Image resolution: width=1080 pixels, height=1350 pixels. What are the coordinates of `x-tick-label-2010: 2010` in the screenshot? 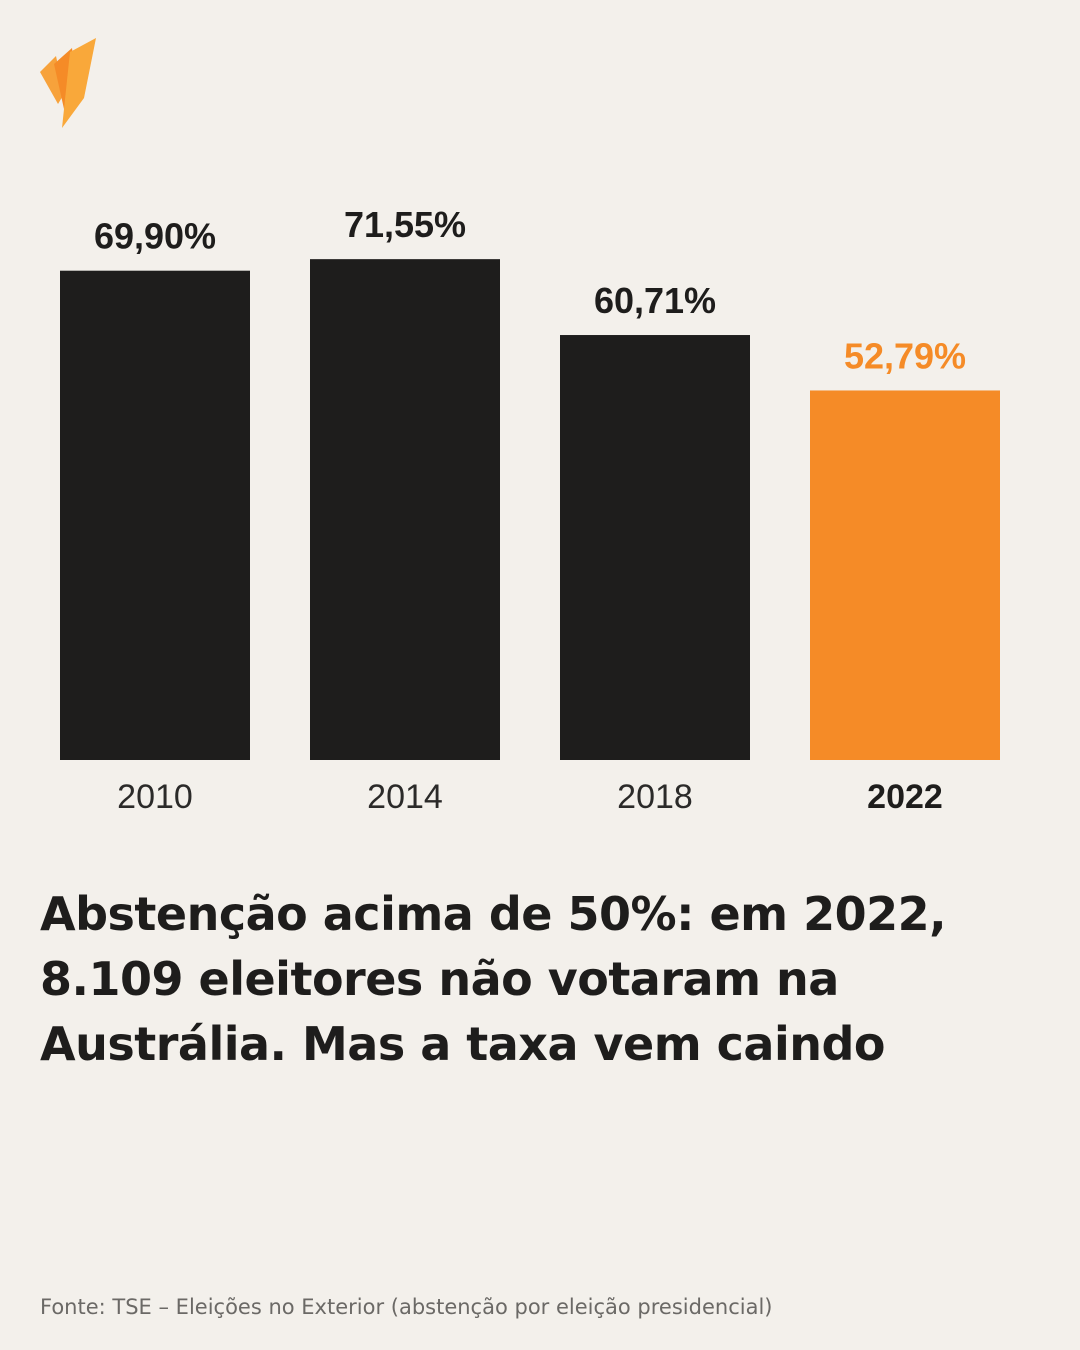 It's located at (155, 797).